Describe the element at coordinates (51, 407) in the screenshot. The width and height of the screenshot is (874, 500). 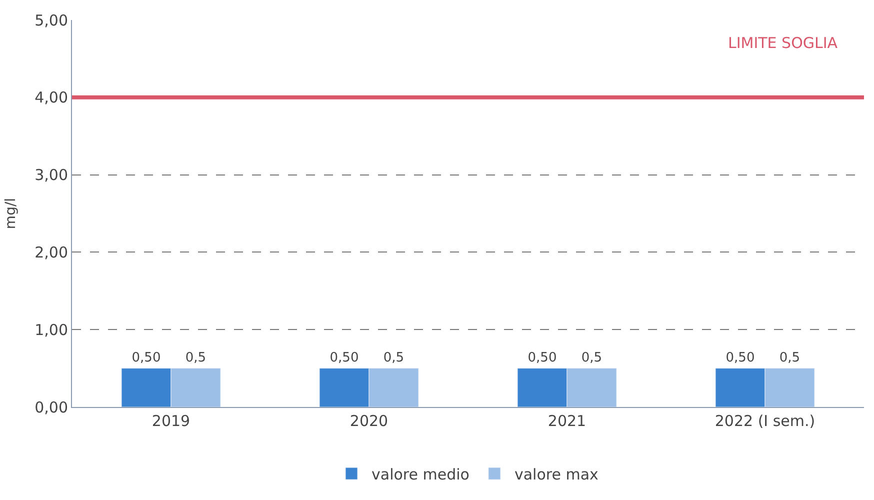
I see `y-tick-label: 0,00` at that location.